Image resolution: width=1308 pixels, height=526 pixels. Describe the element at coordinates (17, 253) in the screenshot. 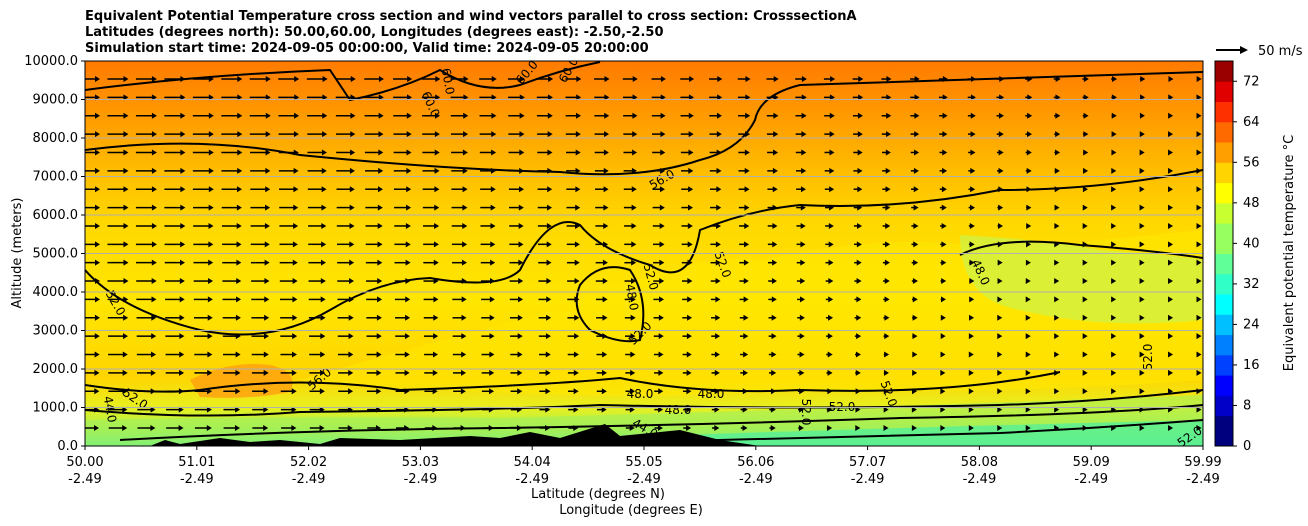

I see `y-axis-label: Altitude (meters)` at that location.